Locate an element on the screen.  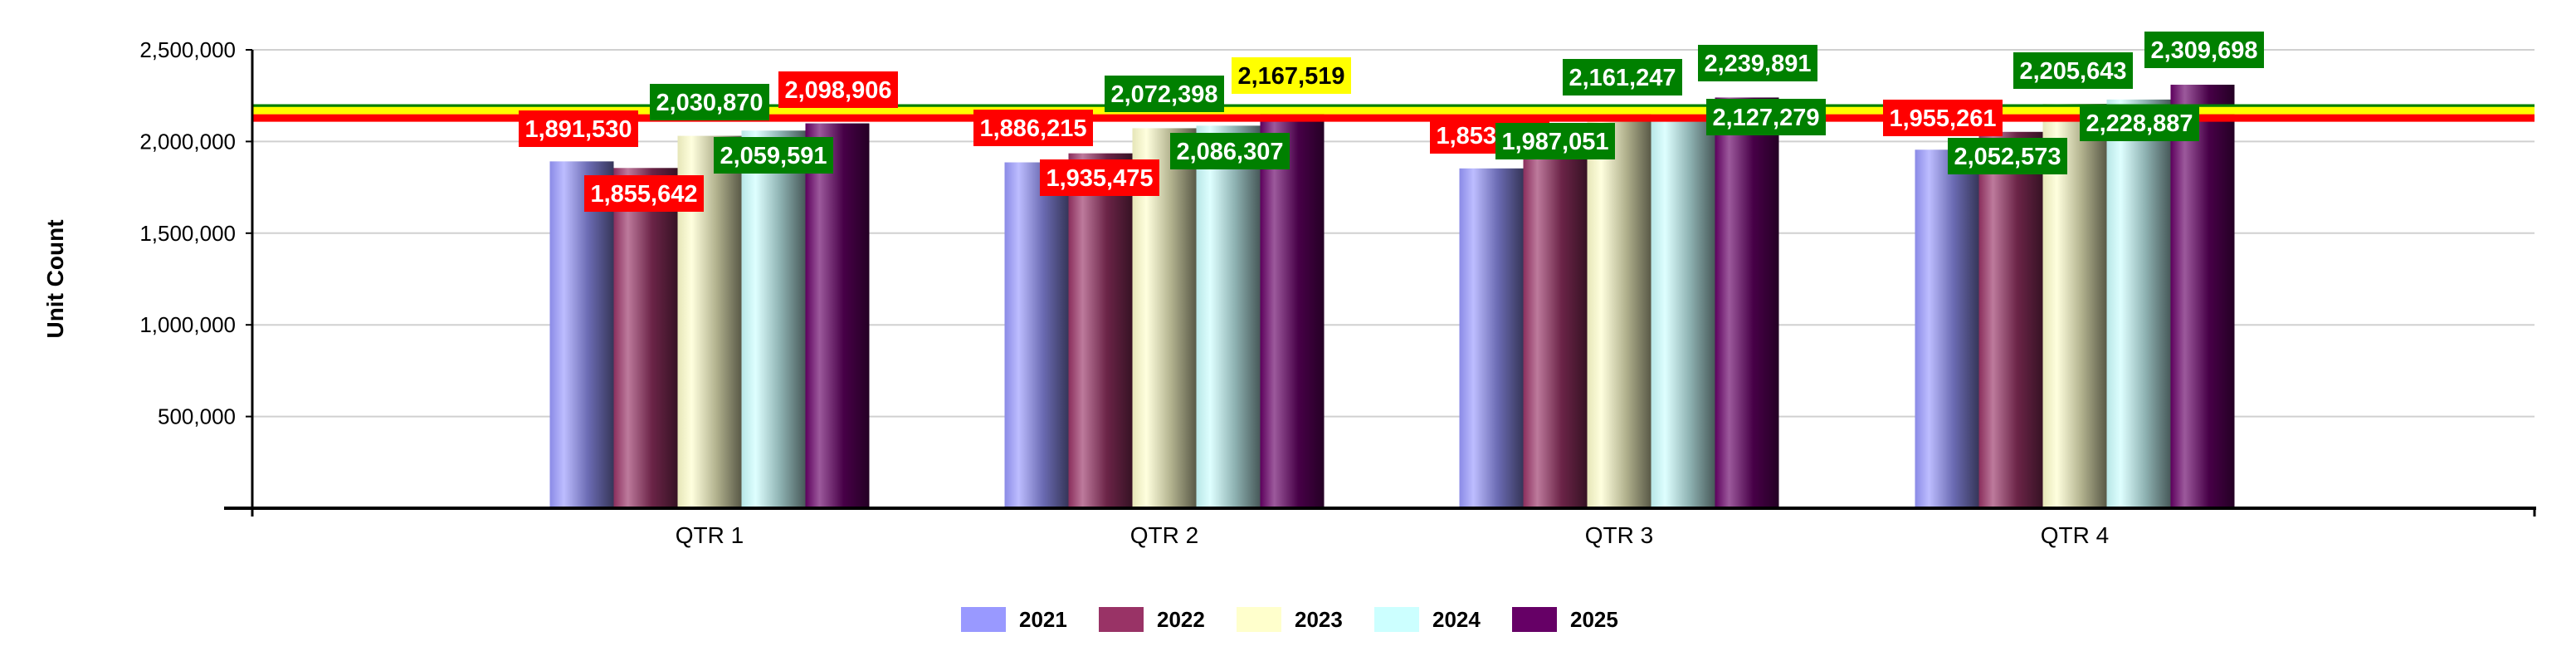
svg-text: 1,891,530 is located at coordinates (578, 129).